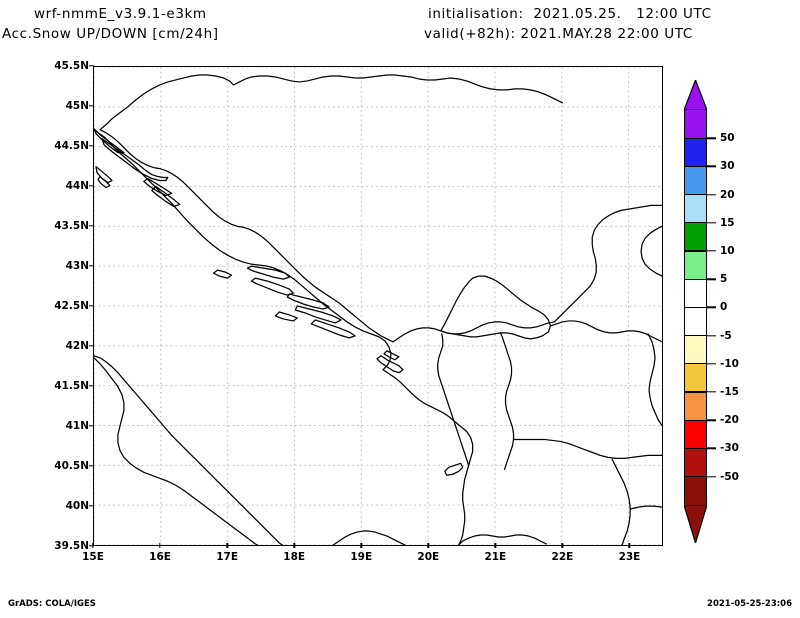 The height and width of the screenshot is (618, 800). Describe the element at coordinates (52, 604) in the screenshot. I see `producer-label: GrADS: COLA/IGES` at that location.